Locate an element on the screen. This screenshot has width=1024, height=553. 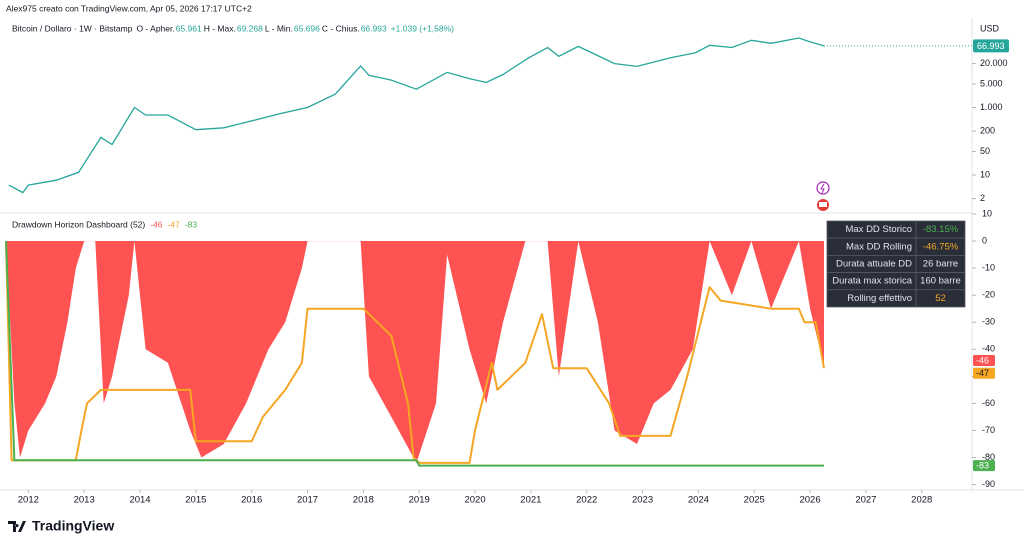
y-tick-label: 50 is located at coordinates (985, 151).